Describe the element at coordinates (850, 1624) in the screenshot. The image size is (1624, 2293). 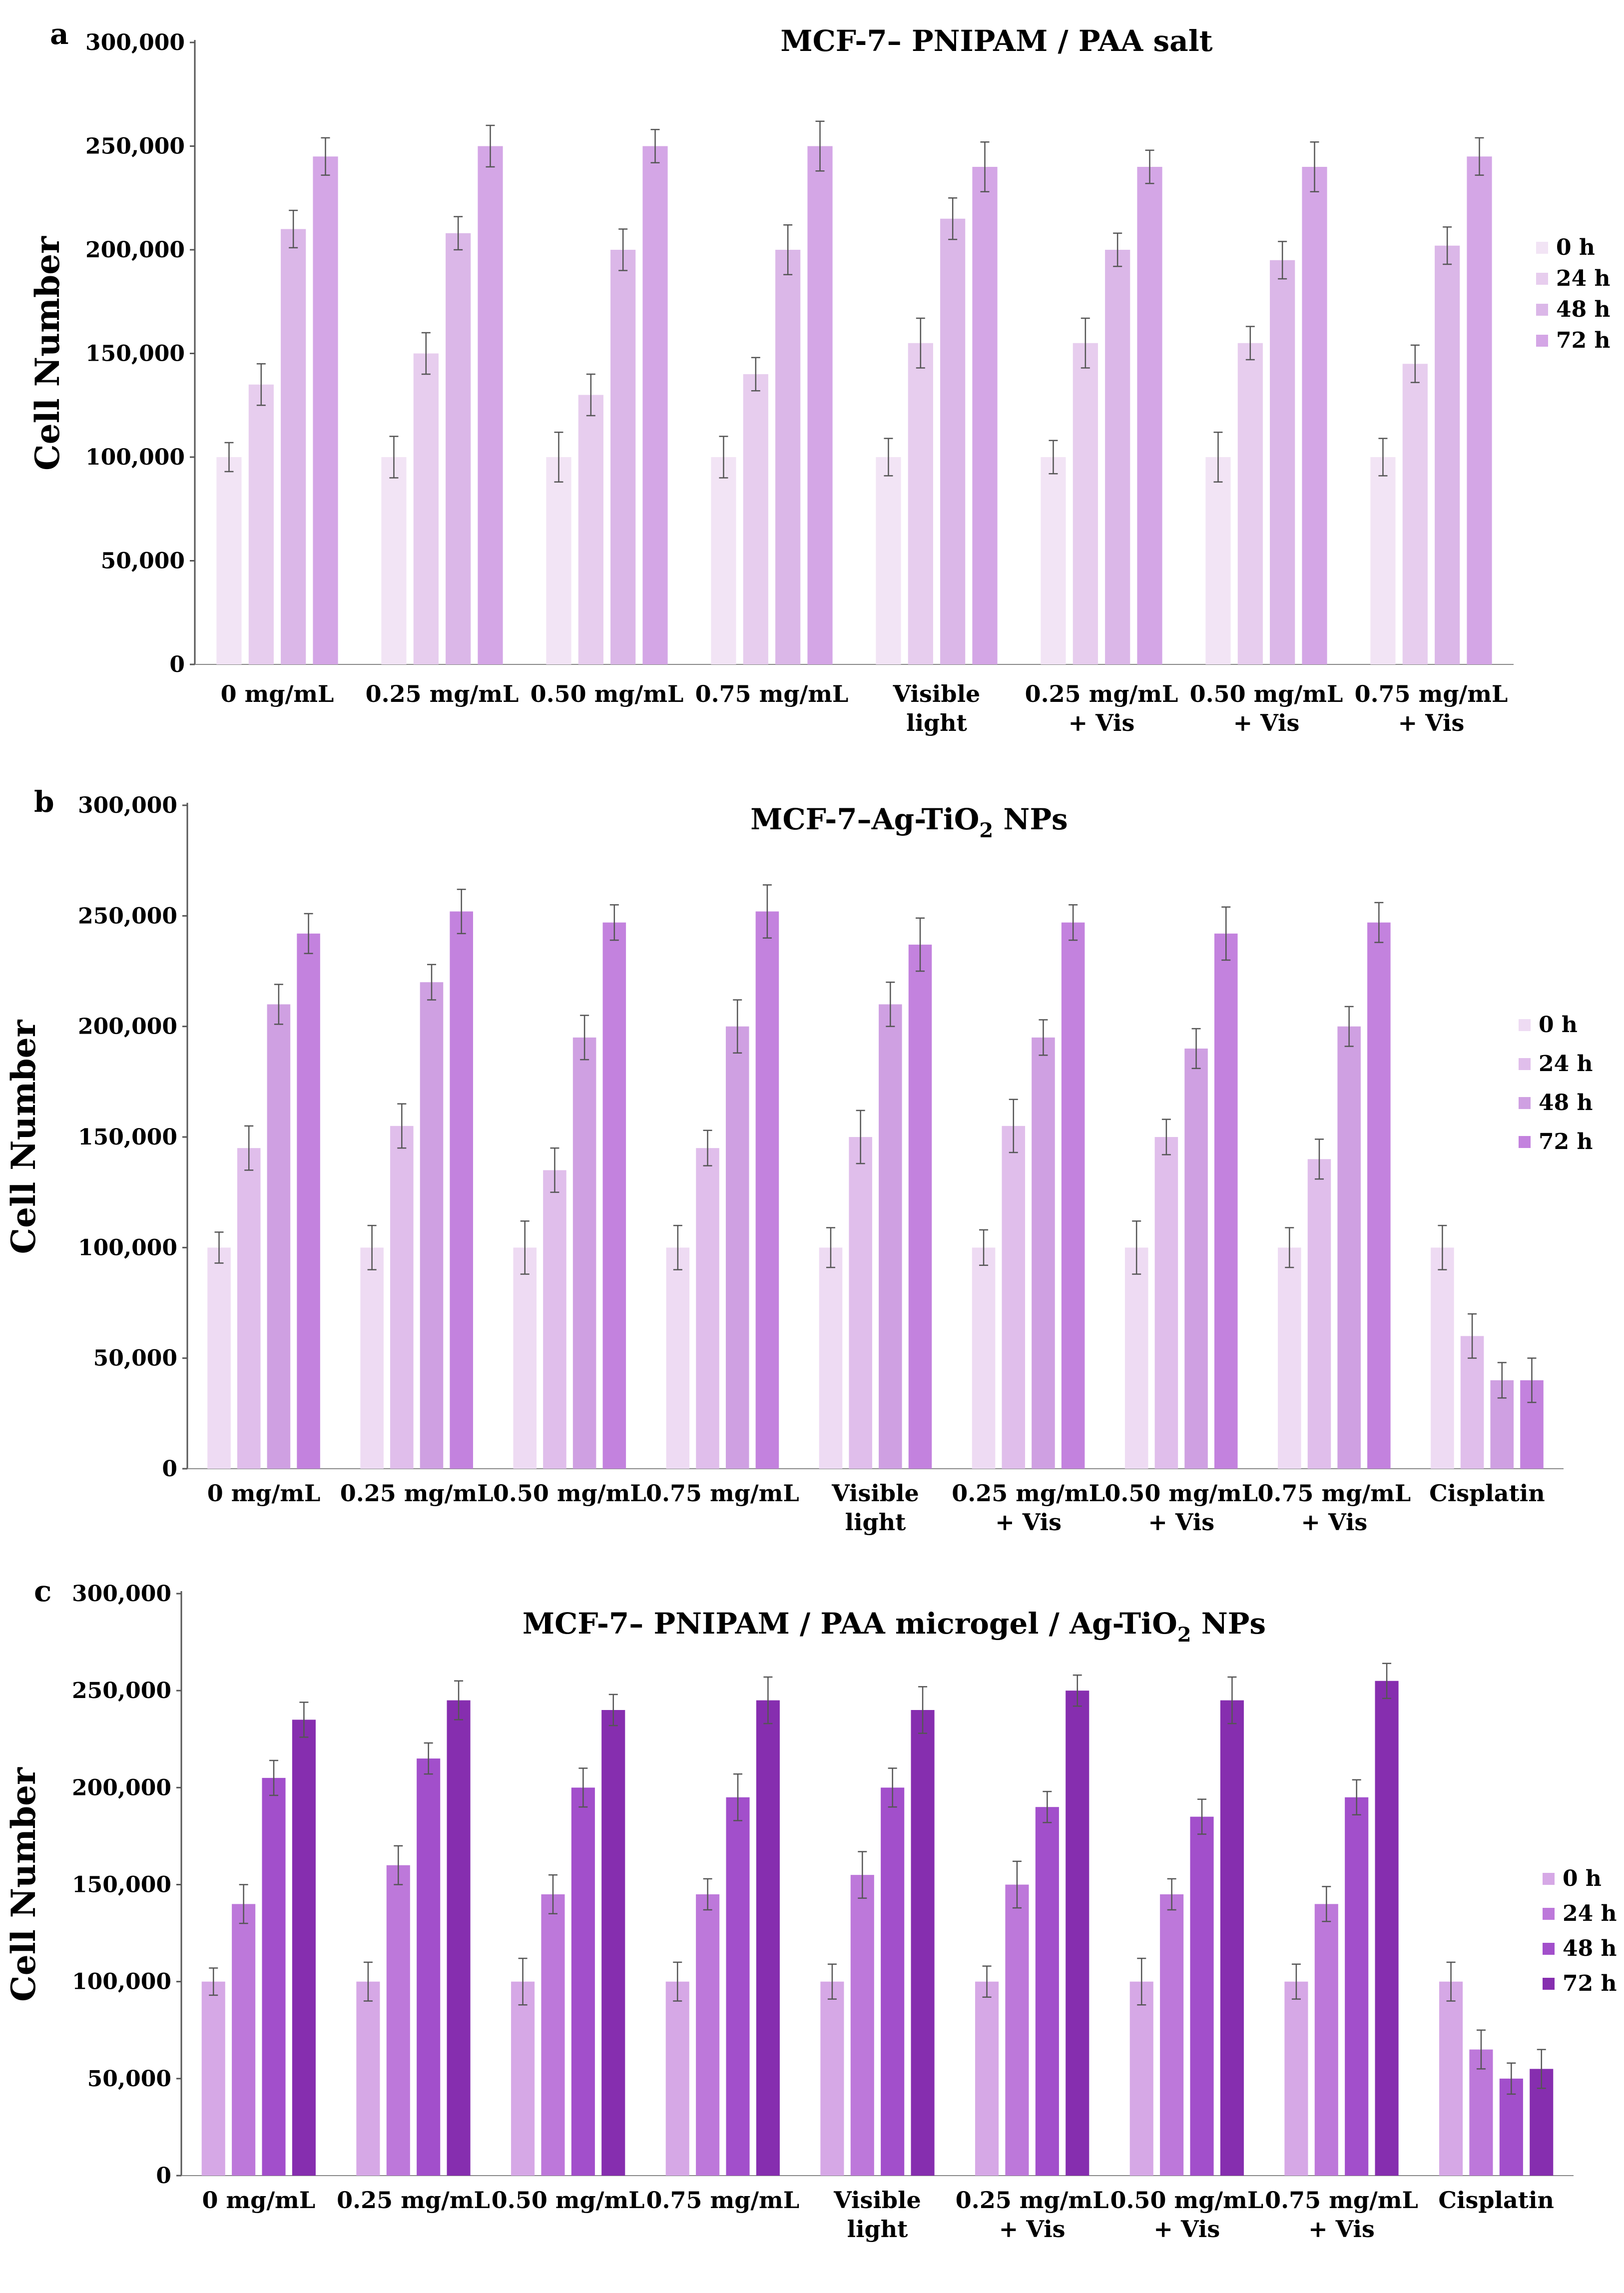
I see `title-part: MCF-7– PNIPAM / PAA microgel / Ag-TiO` at that location.